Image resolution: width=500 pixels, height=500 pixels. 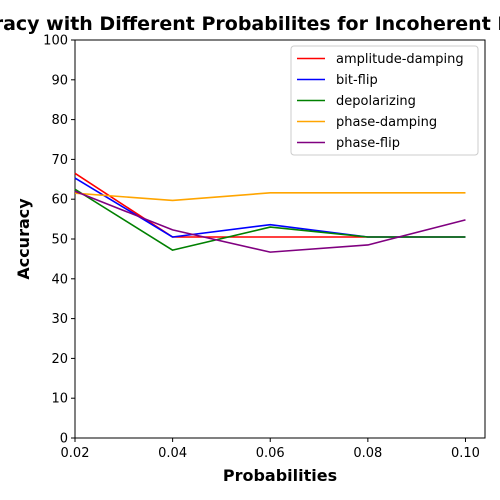 What do you see at coordinates (64, 439) in the screenshot?
I see `y-tick-label: 0` at bounding box center [64, 439].